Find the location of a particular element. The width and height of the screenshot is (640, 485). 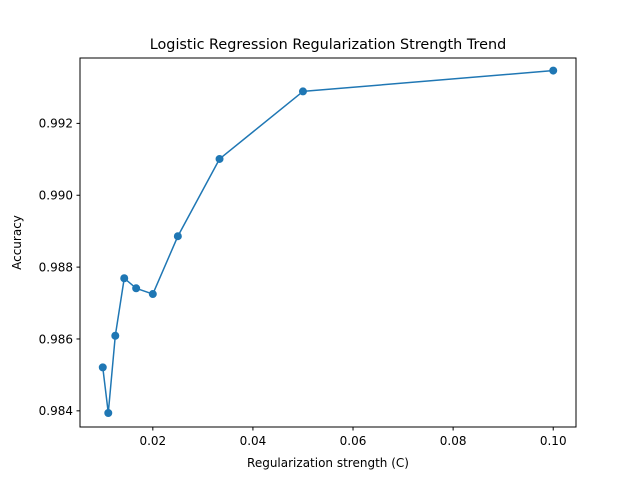

x-tick-label: 0.08 is located at coordinates (453, 441).